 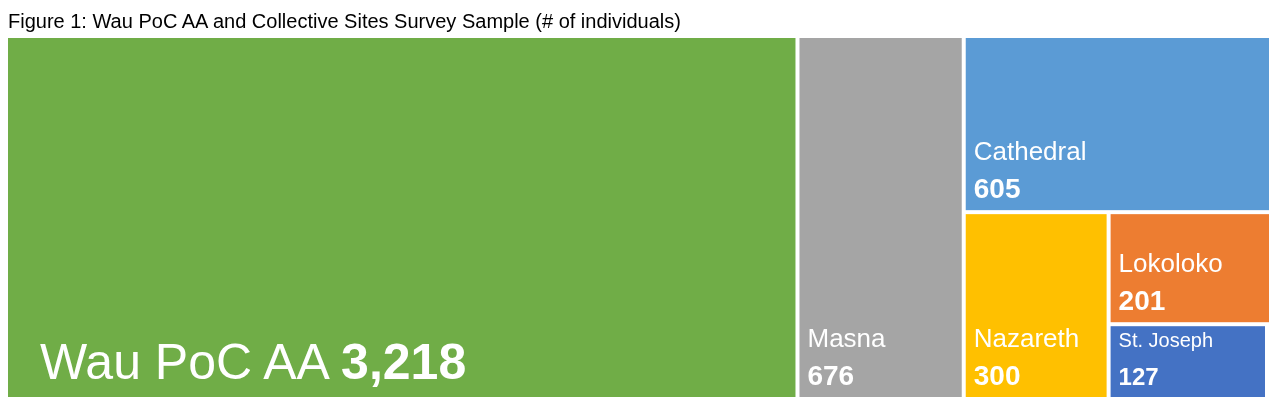 I want to click on data-label: 3,218, so click(x=404, y=362).